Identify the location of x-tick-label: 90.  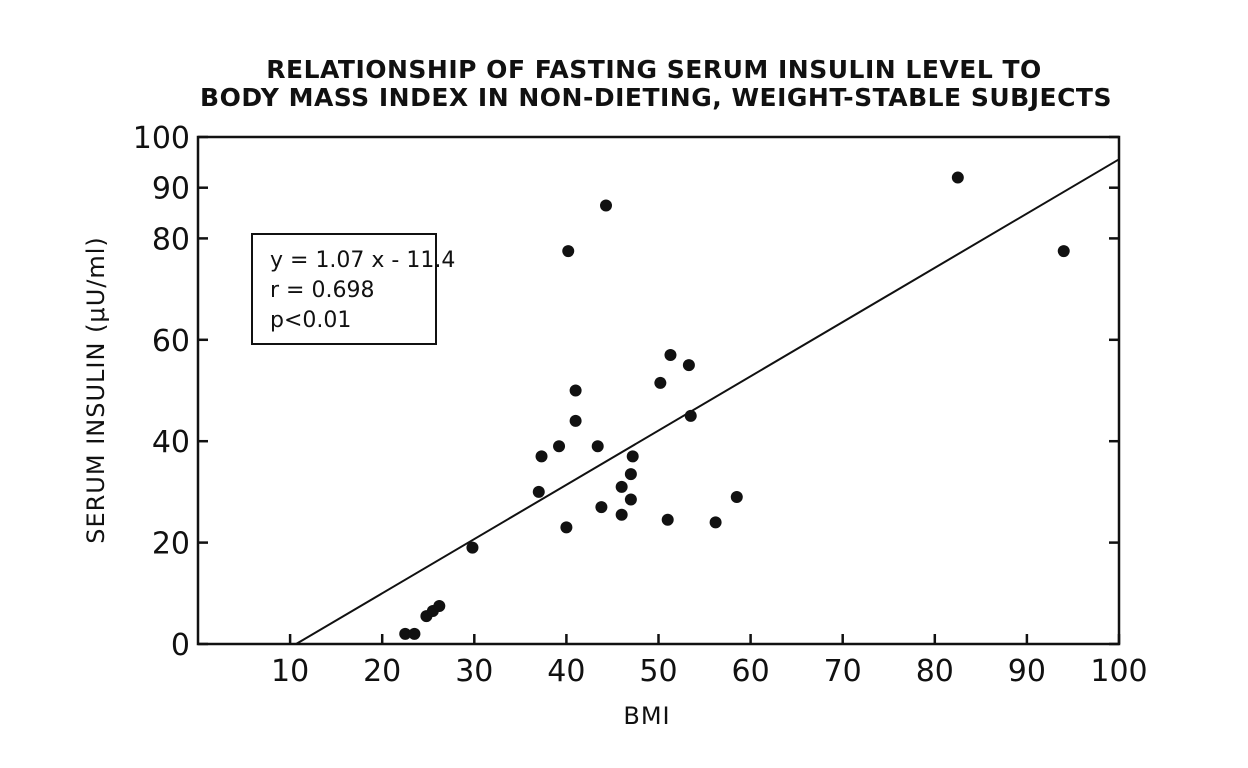
(1027, 671).